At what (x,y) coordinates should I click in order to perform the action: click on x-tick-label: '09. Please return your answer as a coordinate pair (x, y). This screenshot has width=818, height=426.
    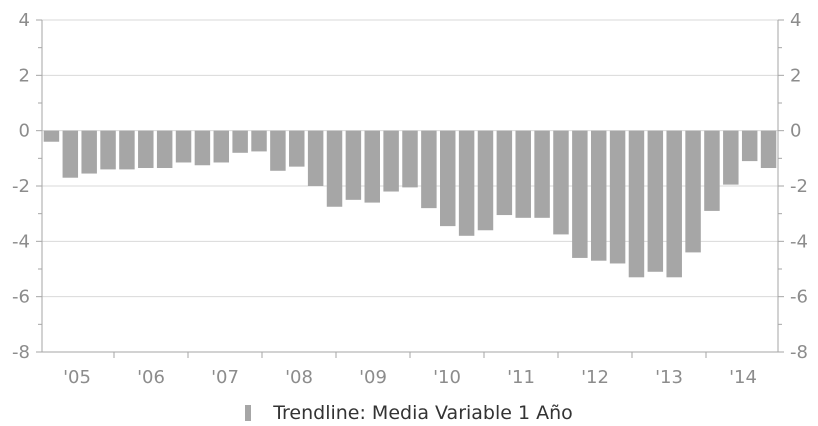
    Looking at the image, I should click on (373, 377).